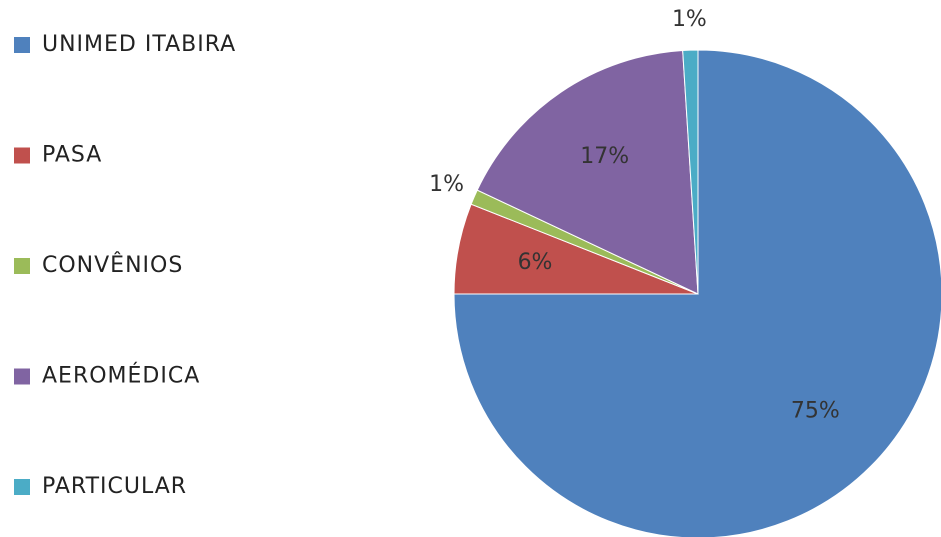  Describe the element at coordinates (815, 410) in the screenshot. I see `data-label: 75%` at that location.